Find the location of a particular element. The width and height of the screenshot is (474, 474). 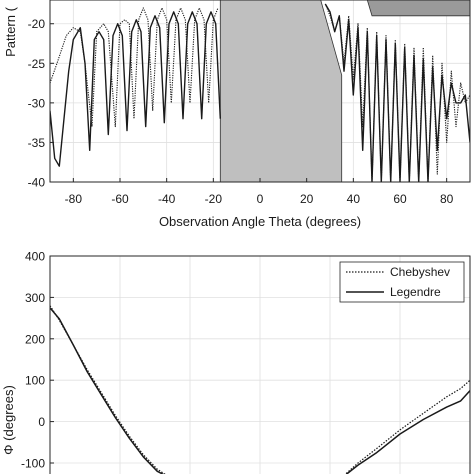

legend-label-legendre: Legendre is located at coordinates (415, 292).